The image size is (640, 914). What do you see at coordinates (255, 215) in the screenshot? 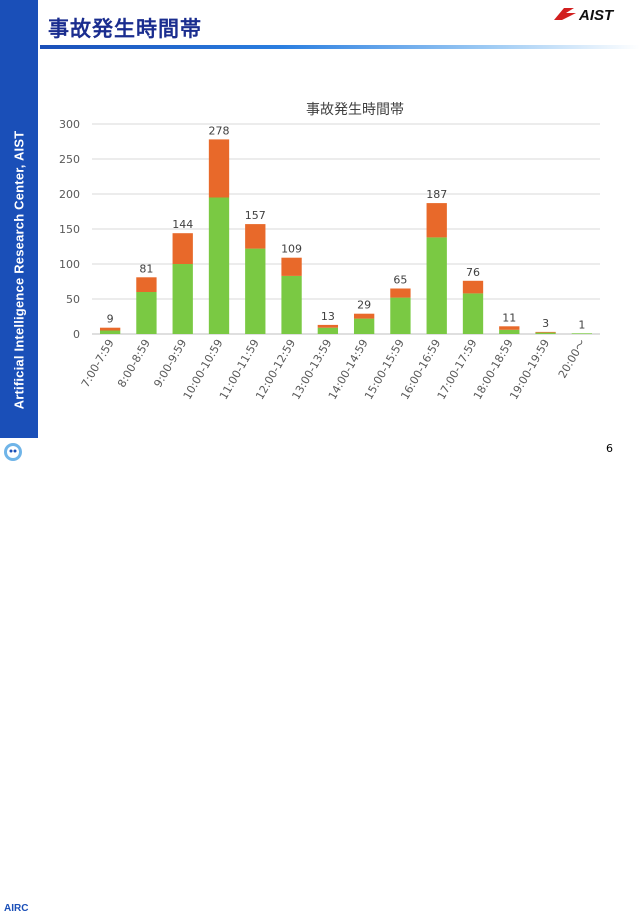
I see `data-label: 157` at bounding box center [255, 215].